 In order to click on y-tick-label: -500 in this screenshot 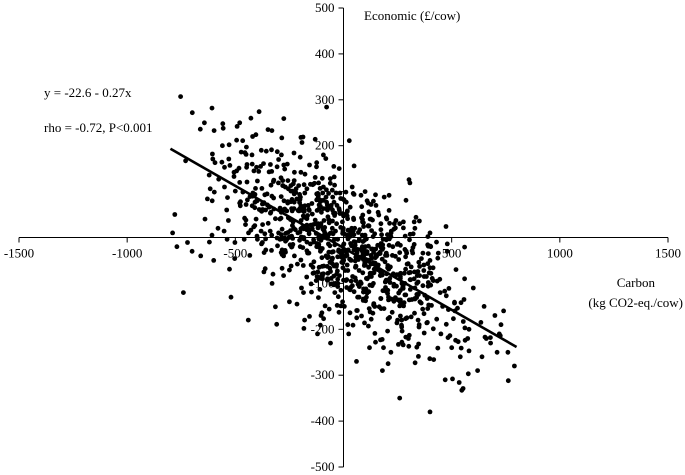, I will do `click(323, 466)`.